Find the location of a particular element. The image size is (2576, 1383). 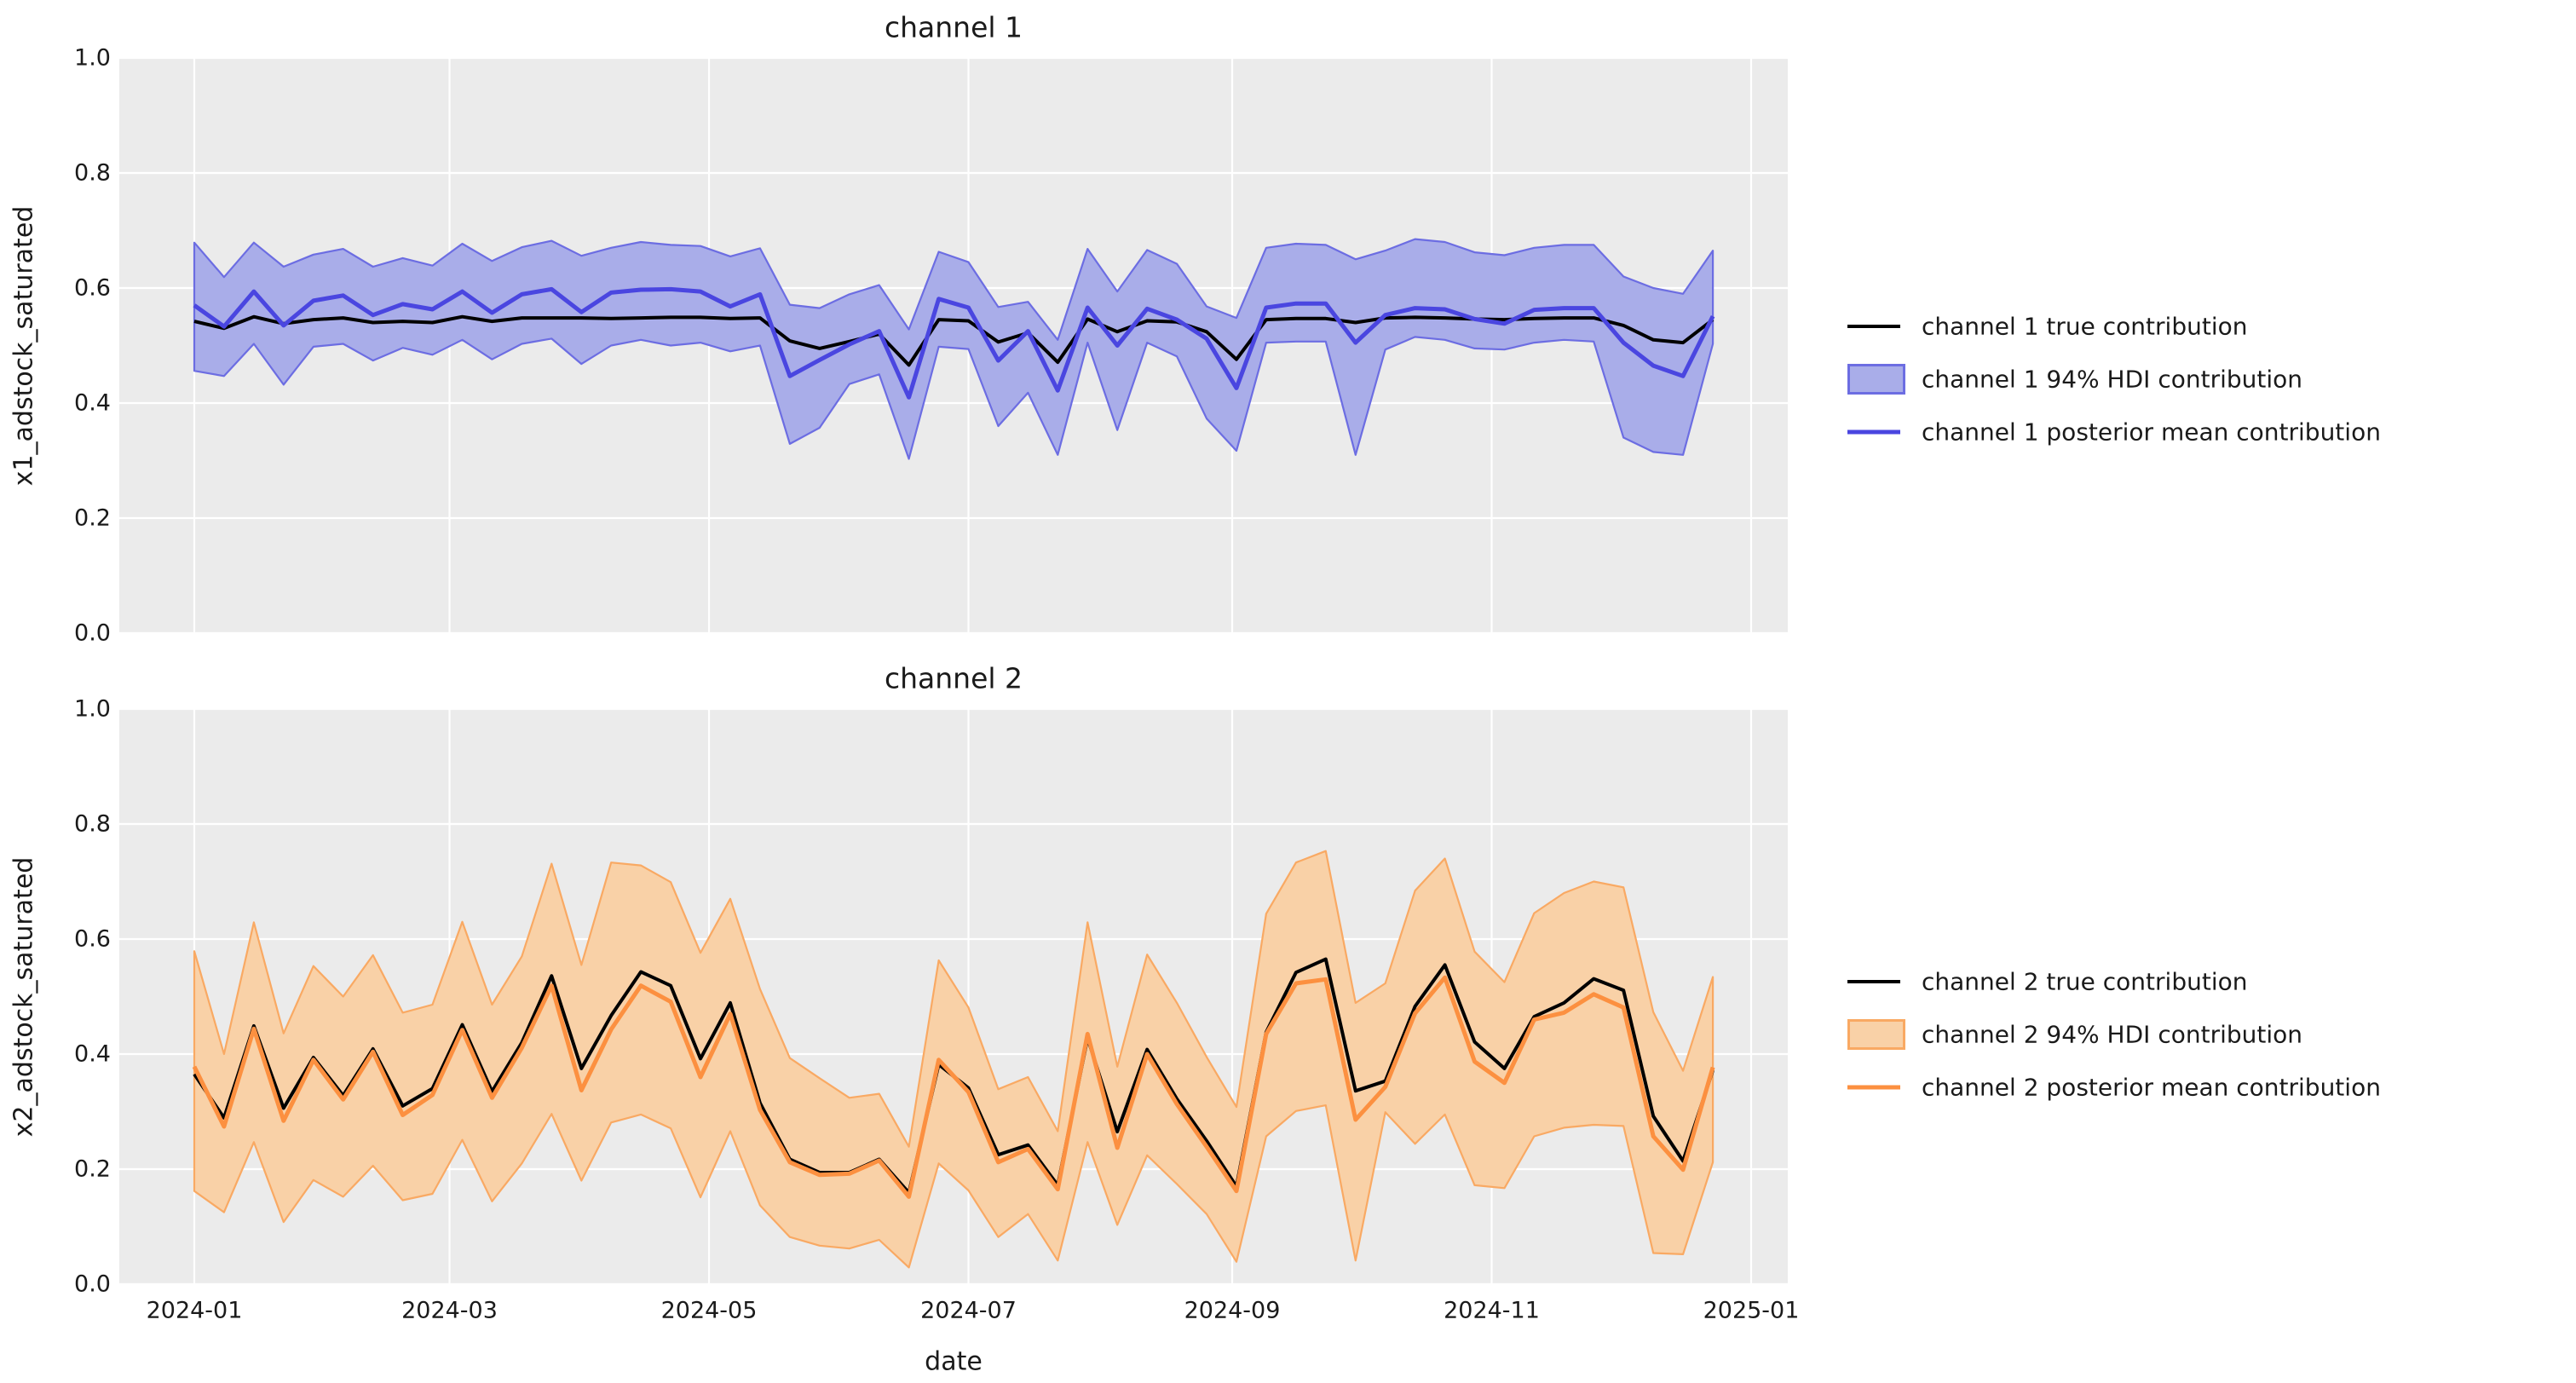

ch1-hdi-band is located at coordinates (953, 349).